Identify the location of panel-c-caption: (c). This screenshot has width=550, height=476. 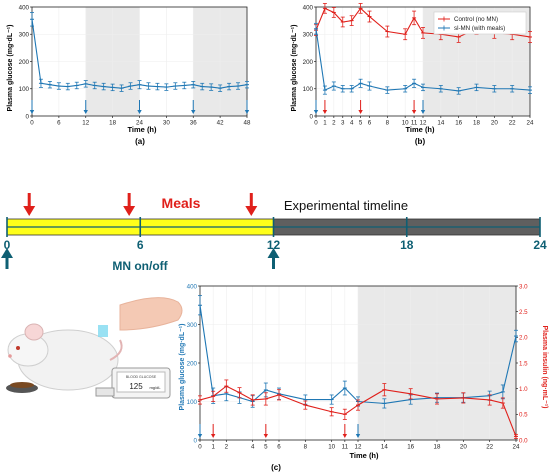
(276, 467).